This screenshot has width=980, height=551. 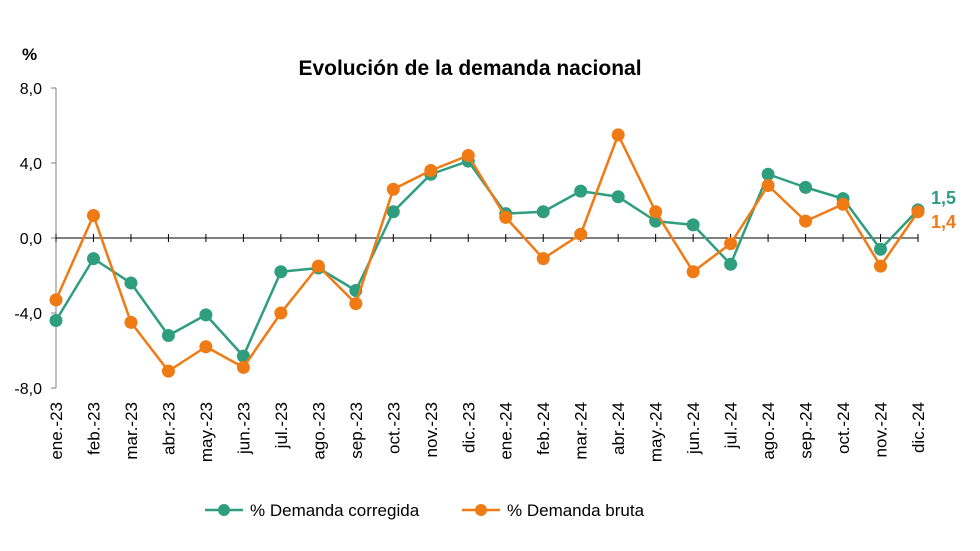 What do you see at coordinates (543, 428) in the screenshot?
I see `x-tick-label: feb.-24` at bounding box center [543, 428].